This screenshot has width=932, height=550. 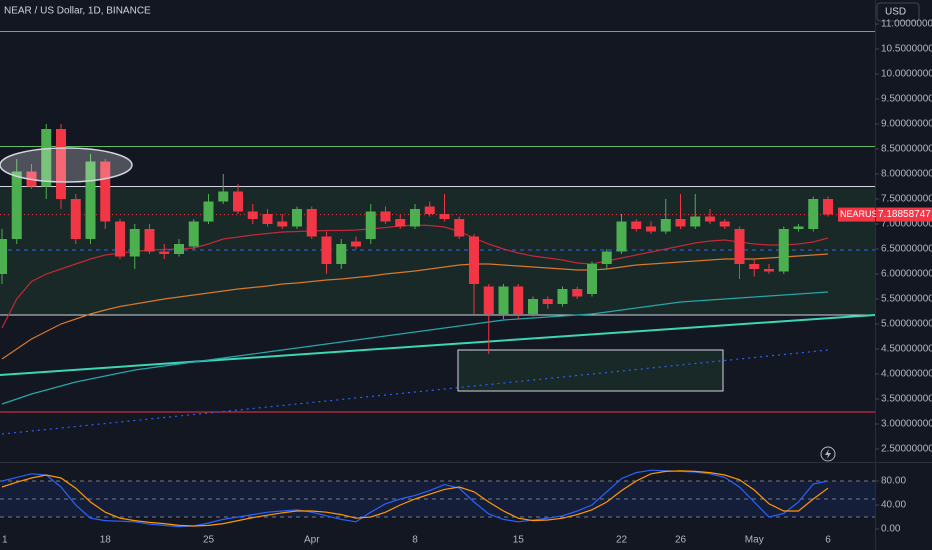 What do you see at coordinates (519, 540) in the screenshot?
I see `x-tick-label: 15` at bounding box center [519, 540].